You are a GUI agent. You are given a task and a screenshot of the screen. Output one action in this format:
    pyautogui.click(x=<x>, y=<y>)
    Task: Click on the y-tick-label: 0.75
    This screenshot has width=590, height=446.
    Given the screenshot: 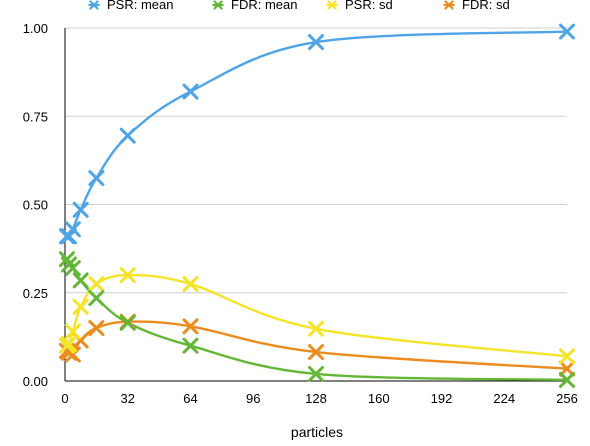 What is the action you would take?
    pyautogui.click(x=35, y=116)
    